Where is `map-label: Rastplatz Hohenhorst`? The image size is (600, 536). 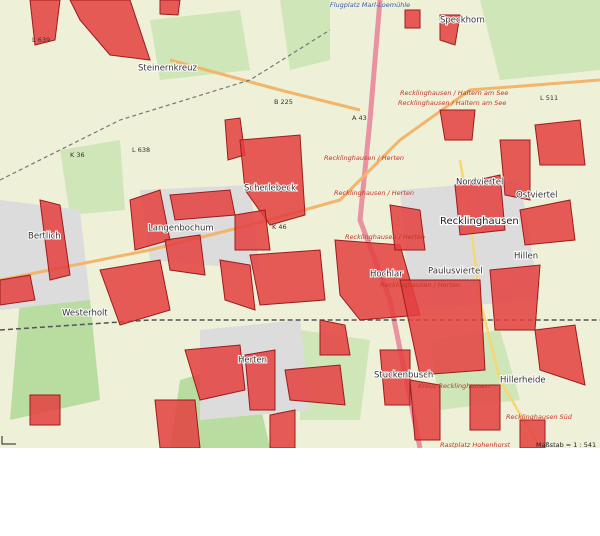 map-label: Rastplatz Hohenhorst is located at coordinates (475, 445).